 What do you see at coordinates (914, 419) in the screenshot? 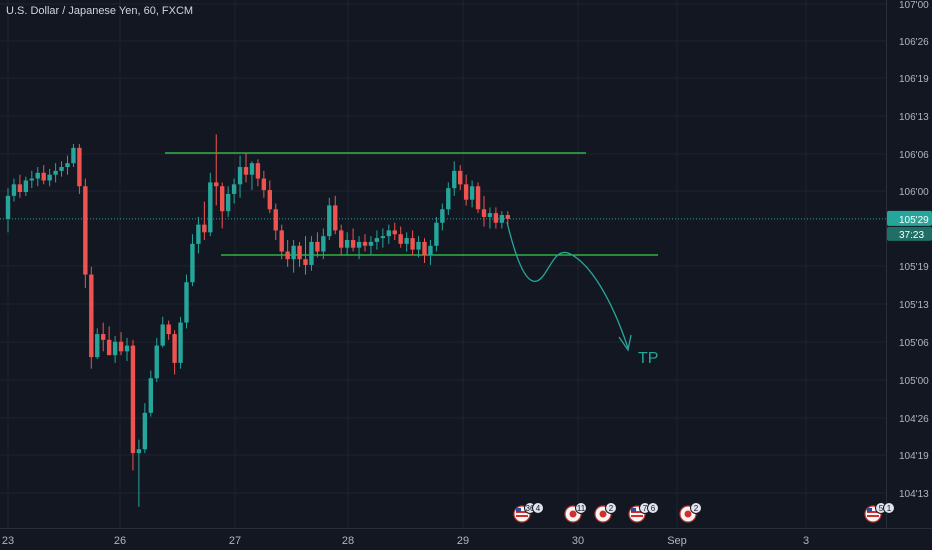
I see `price-tick-label: 104'26` at bounding box center [914, 419].